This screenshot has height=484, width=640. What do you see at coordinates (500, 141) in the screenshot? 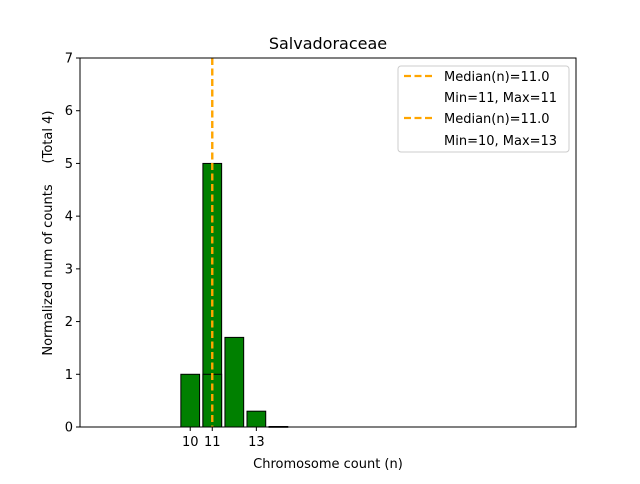
I see `legend-sublabel-2: Min=10, Max=13` at bounding box center [500, 141].